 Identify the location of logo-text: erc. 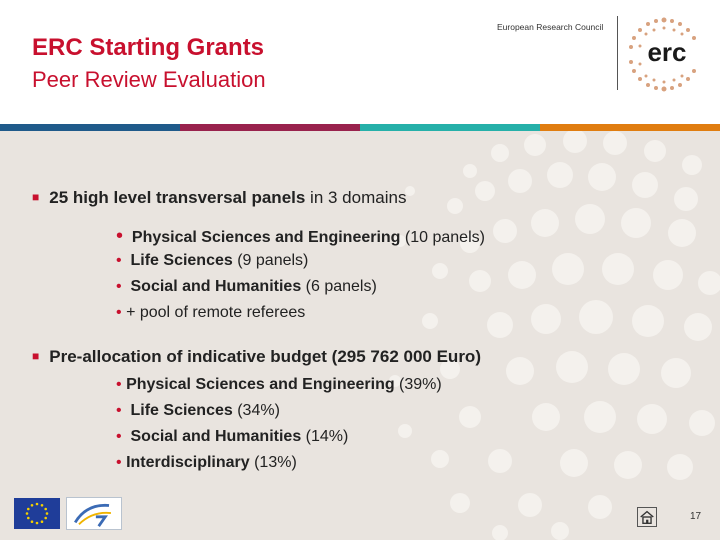
(666, 52).